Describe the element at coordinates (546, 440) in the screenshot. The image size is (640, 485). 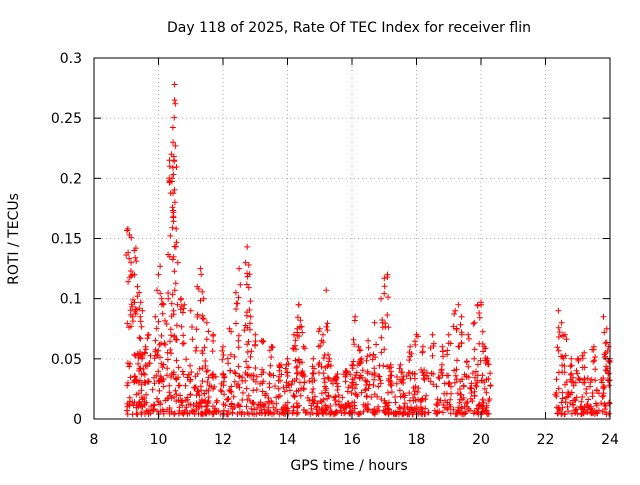
I see `x-tick-label: 22` at that location.